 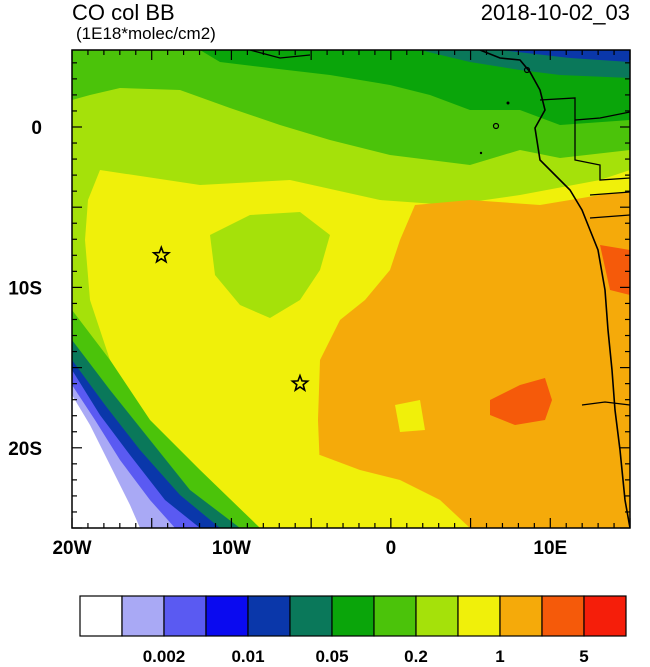 I want to click on island-principe, so click(x=508, y=103).